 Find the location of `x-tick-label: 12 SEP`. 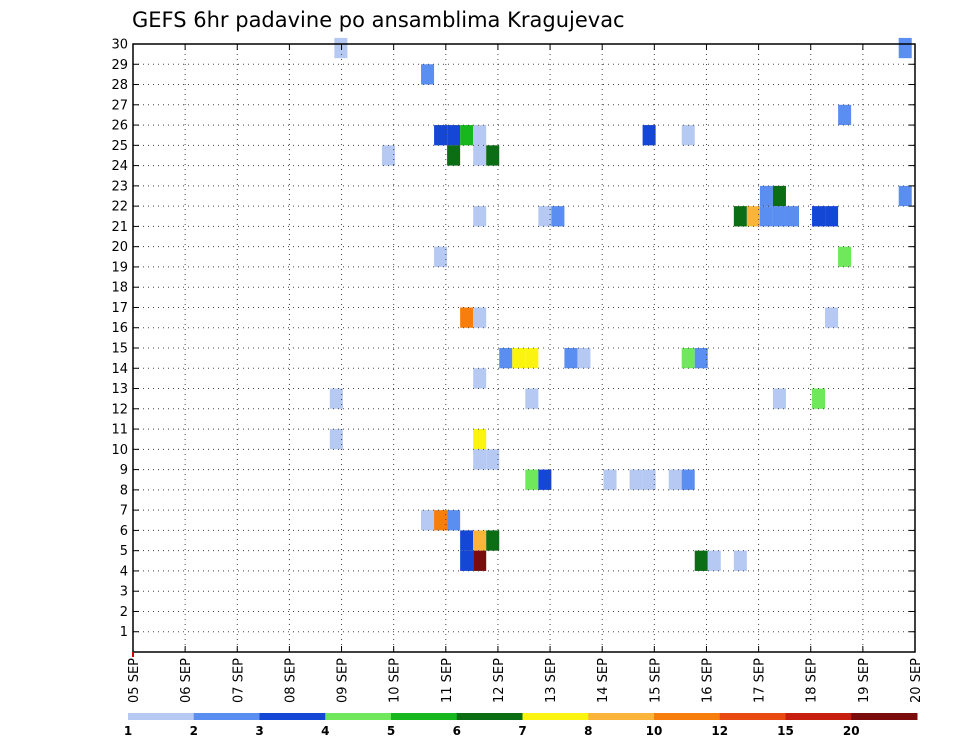

x-tick-label: 12 SEP is located at coordinates (499, 680).